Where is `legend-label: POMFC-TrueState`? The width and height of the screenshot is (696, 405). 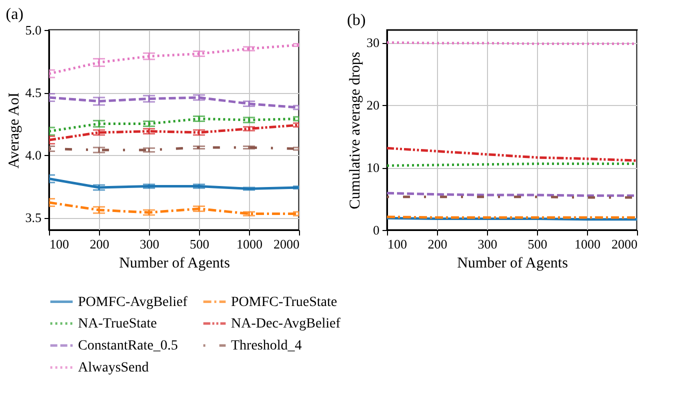
legend-label: POMFC-TrueState is located at coordinates (284, 302).